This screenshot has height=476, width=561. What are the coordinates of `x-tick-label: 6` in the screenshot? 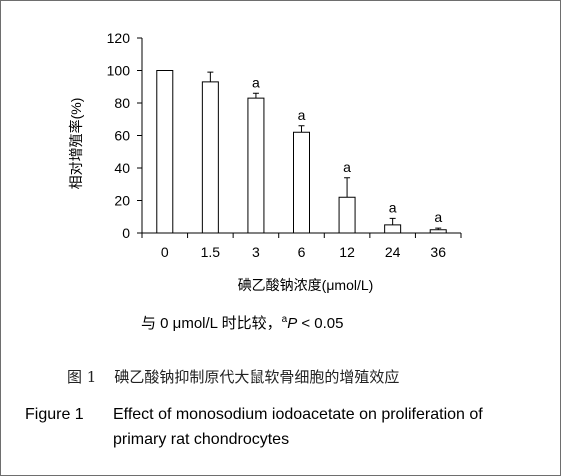 It's located at (302, 252).